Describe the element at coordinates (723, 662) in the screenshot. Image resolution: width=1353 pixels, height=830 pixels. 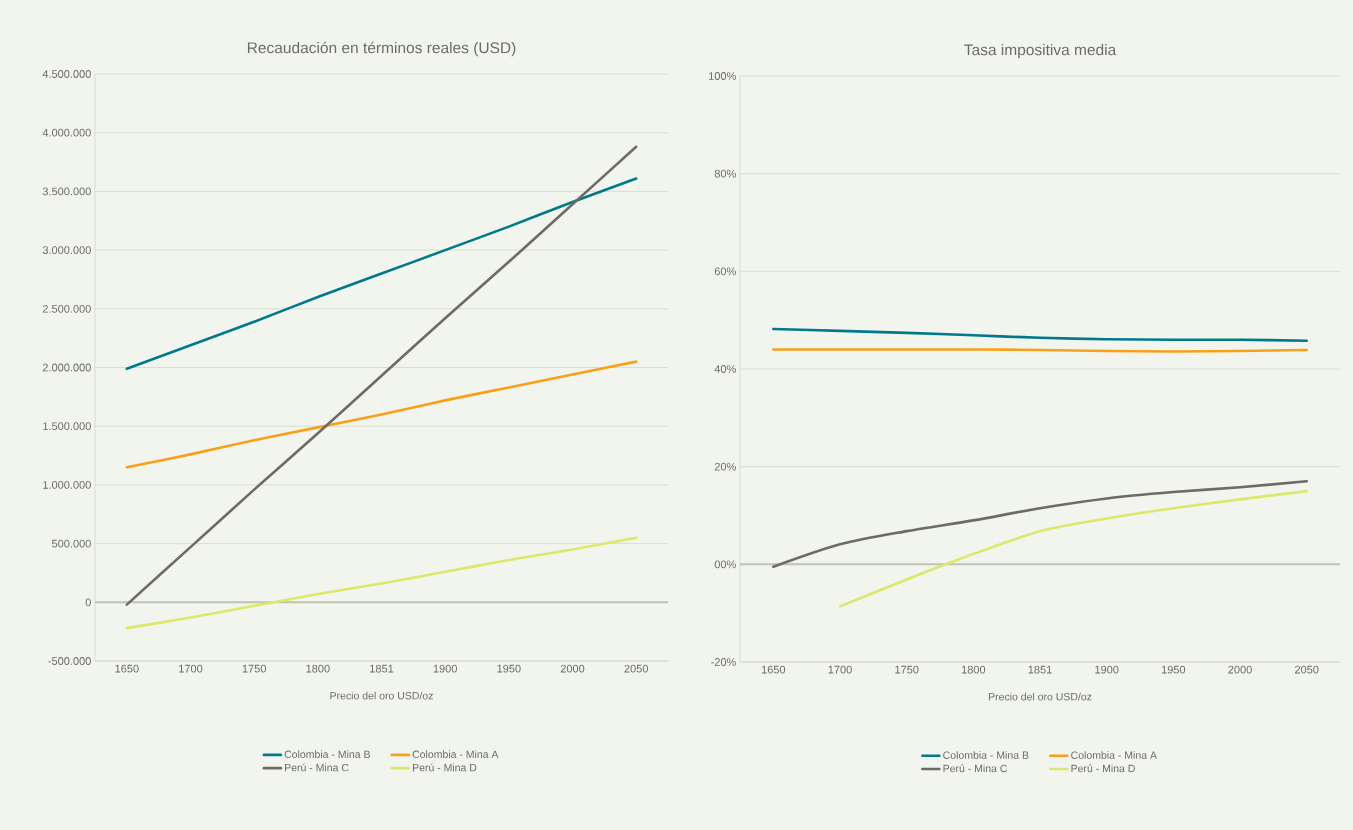
I see `y-tick-label: -20%` at that location.